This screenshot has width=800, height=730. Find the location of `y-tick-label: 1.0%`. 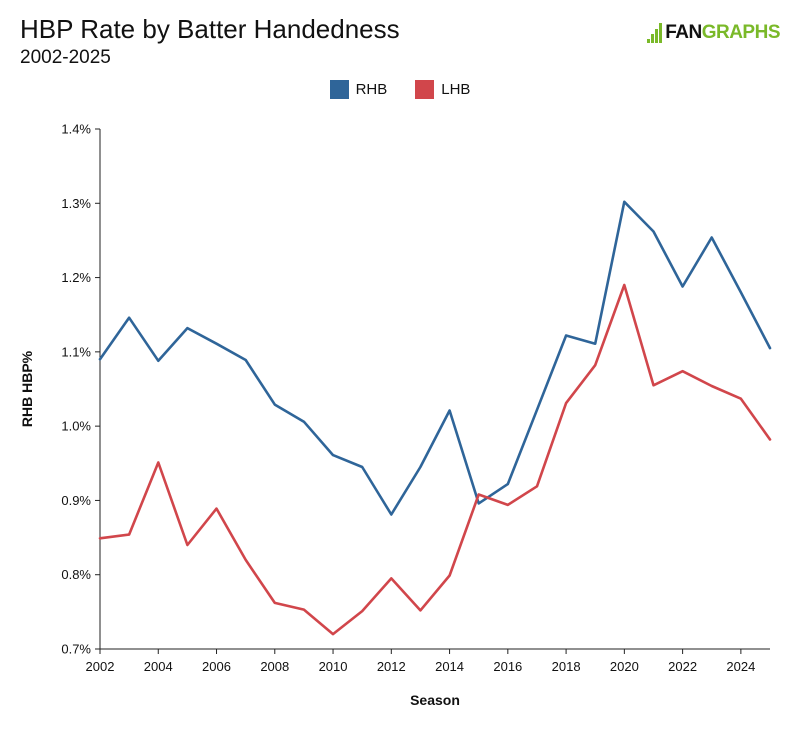

y-tick-label: 1.0% is located at coordinates (76, 426).